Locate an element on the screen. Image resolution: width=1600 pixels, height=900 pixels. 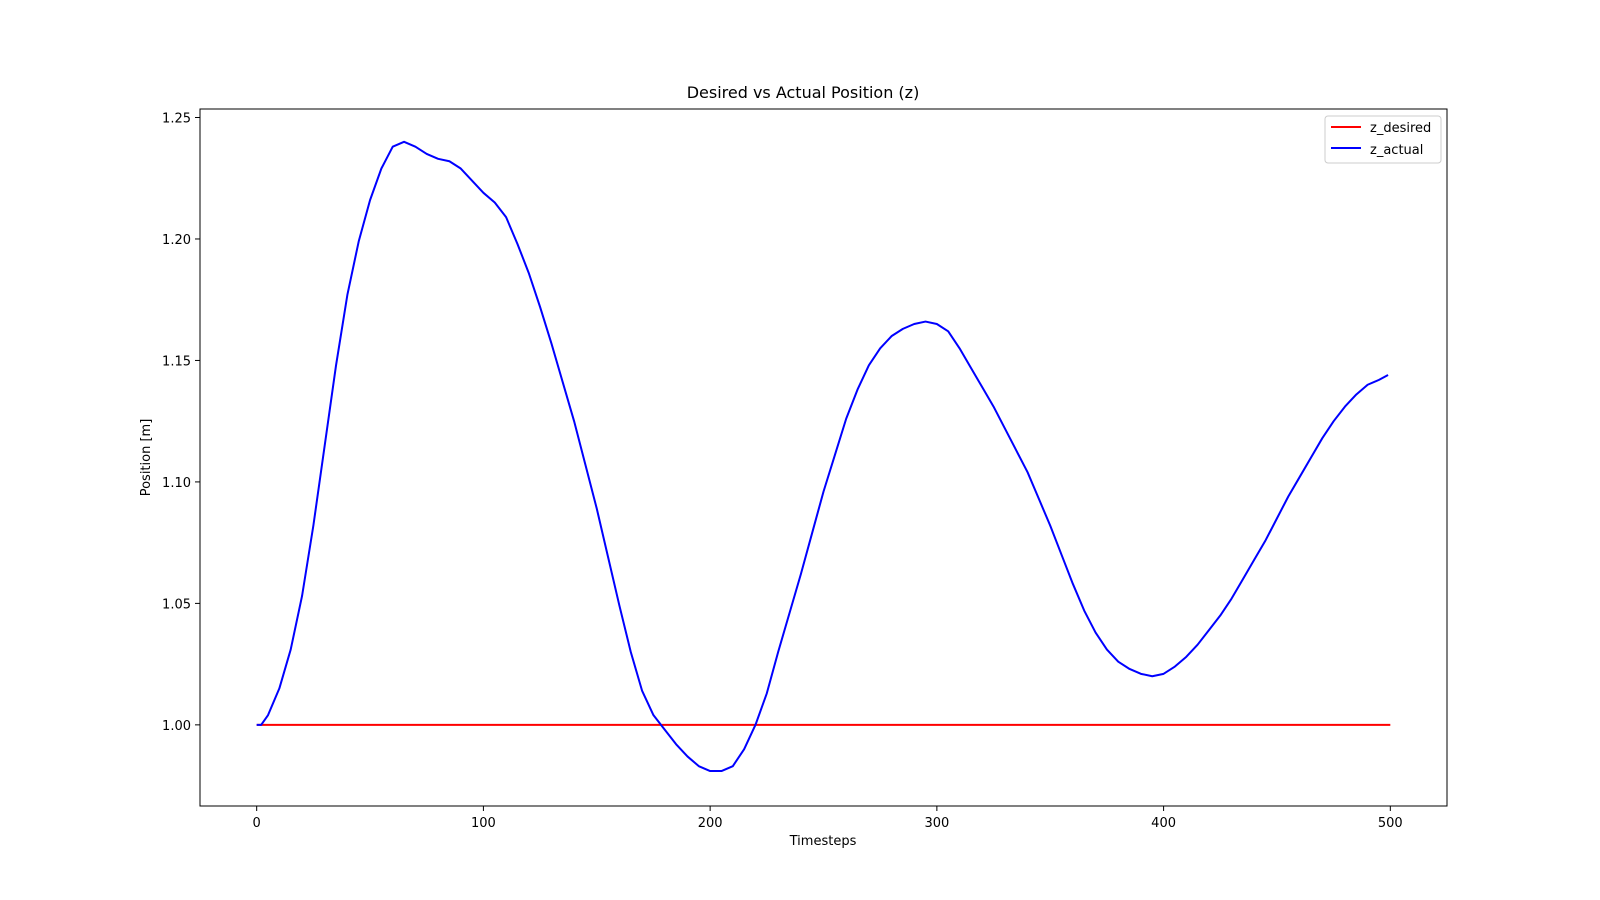
y-tick-label: 1.20 is located at coordinates (176, 240).